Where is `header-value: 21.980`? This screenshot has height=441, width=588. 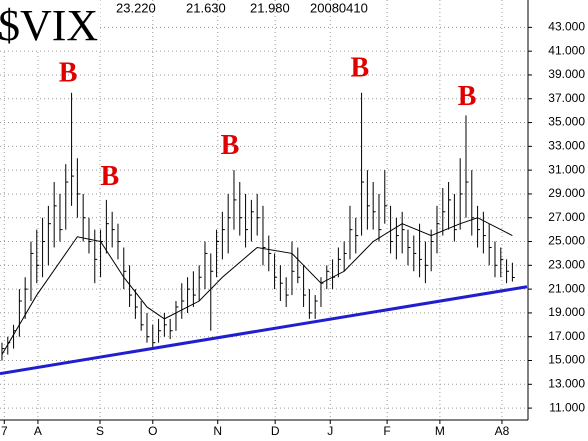 header-value: 21.980 is located at coordinates (270, 7).